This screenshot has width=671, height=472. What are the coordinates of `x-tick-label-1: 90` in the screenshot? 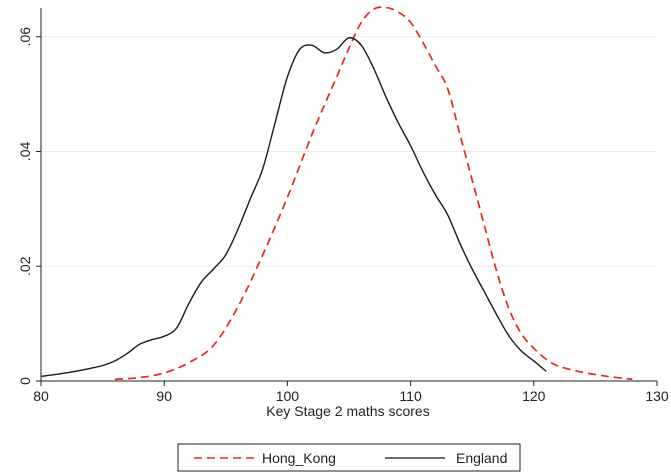 It's located at (164, 396).